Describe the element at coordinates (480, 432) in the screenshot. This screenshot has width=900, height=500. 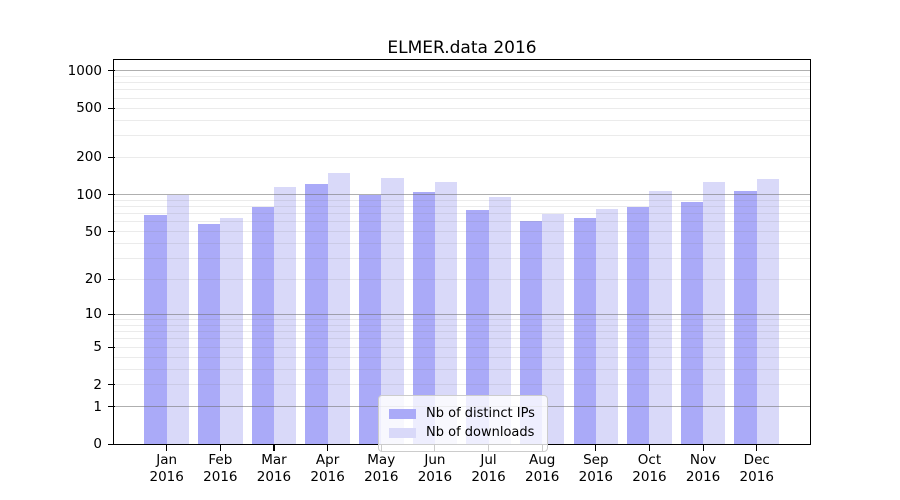
I see `legend-label: Nb of downloads` at that location.